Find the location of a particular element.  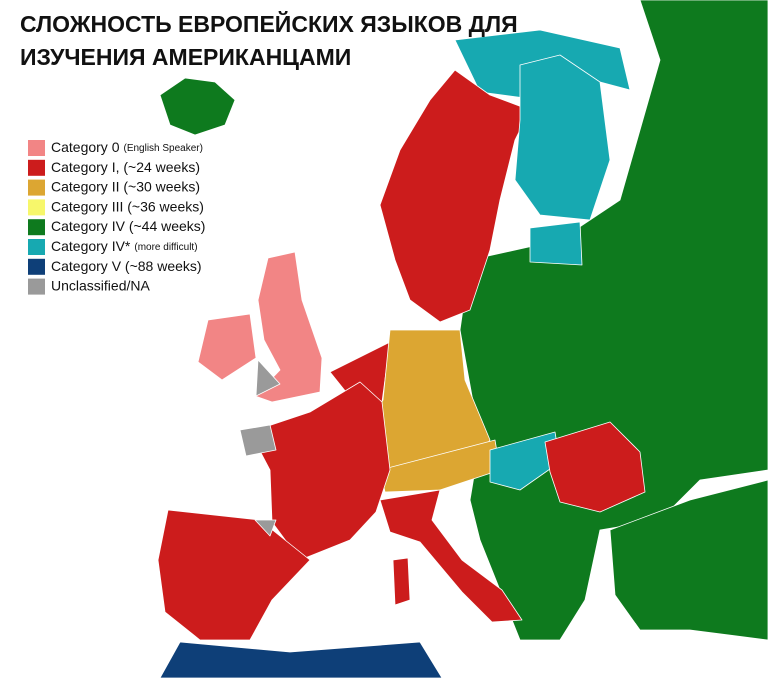

estonia-latvia is located at coordinates (556, 243).